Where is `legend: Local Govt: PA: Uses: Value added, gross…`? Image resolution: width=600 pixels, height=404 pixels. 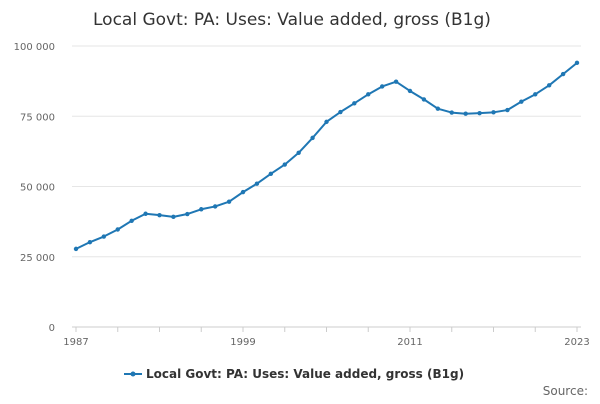 legend: Local Govt: PA: Uses: Value added, gross… is located at coordinates (294, 374).